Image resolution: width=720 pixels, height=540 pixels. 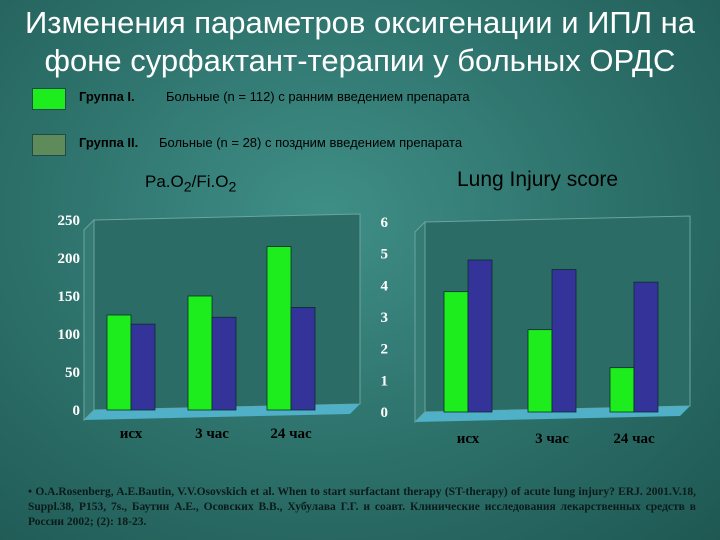 I want to click on right-x-category-label: 3 час, so click(x=552, y=439).